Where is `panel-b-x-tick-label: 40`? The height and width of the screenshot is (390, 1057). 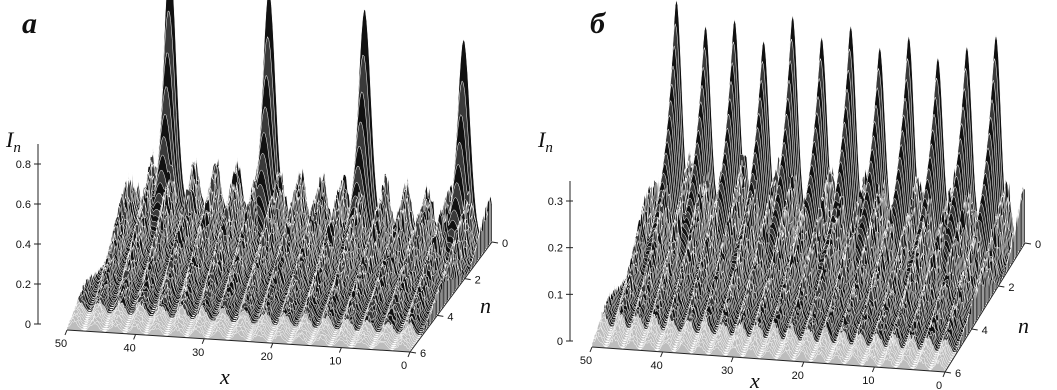
panel-b-x-tick-label: 40 is located at coordinates (656, 366).